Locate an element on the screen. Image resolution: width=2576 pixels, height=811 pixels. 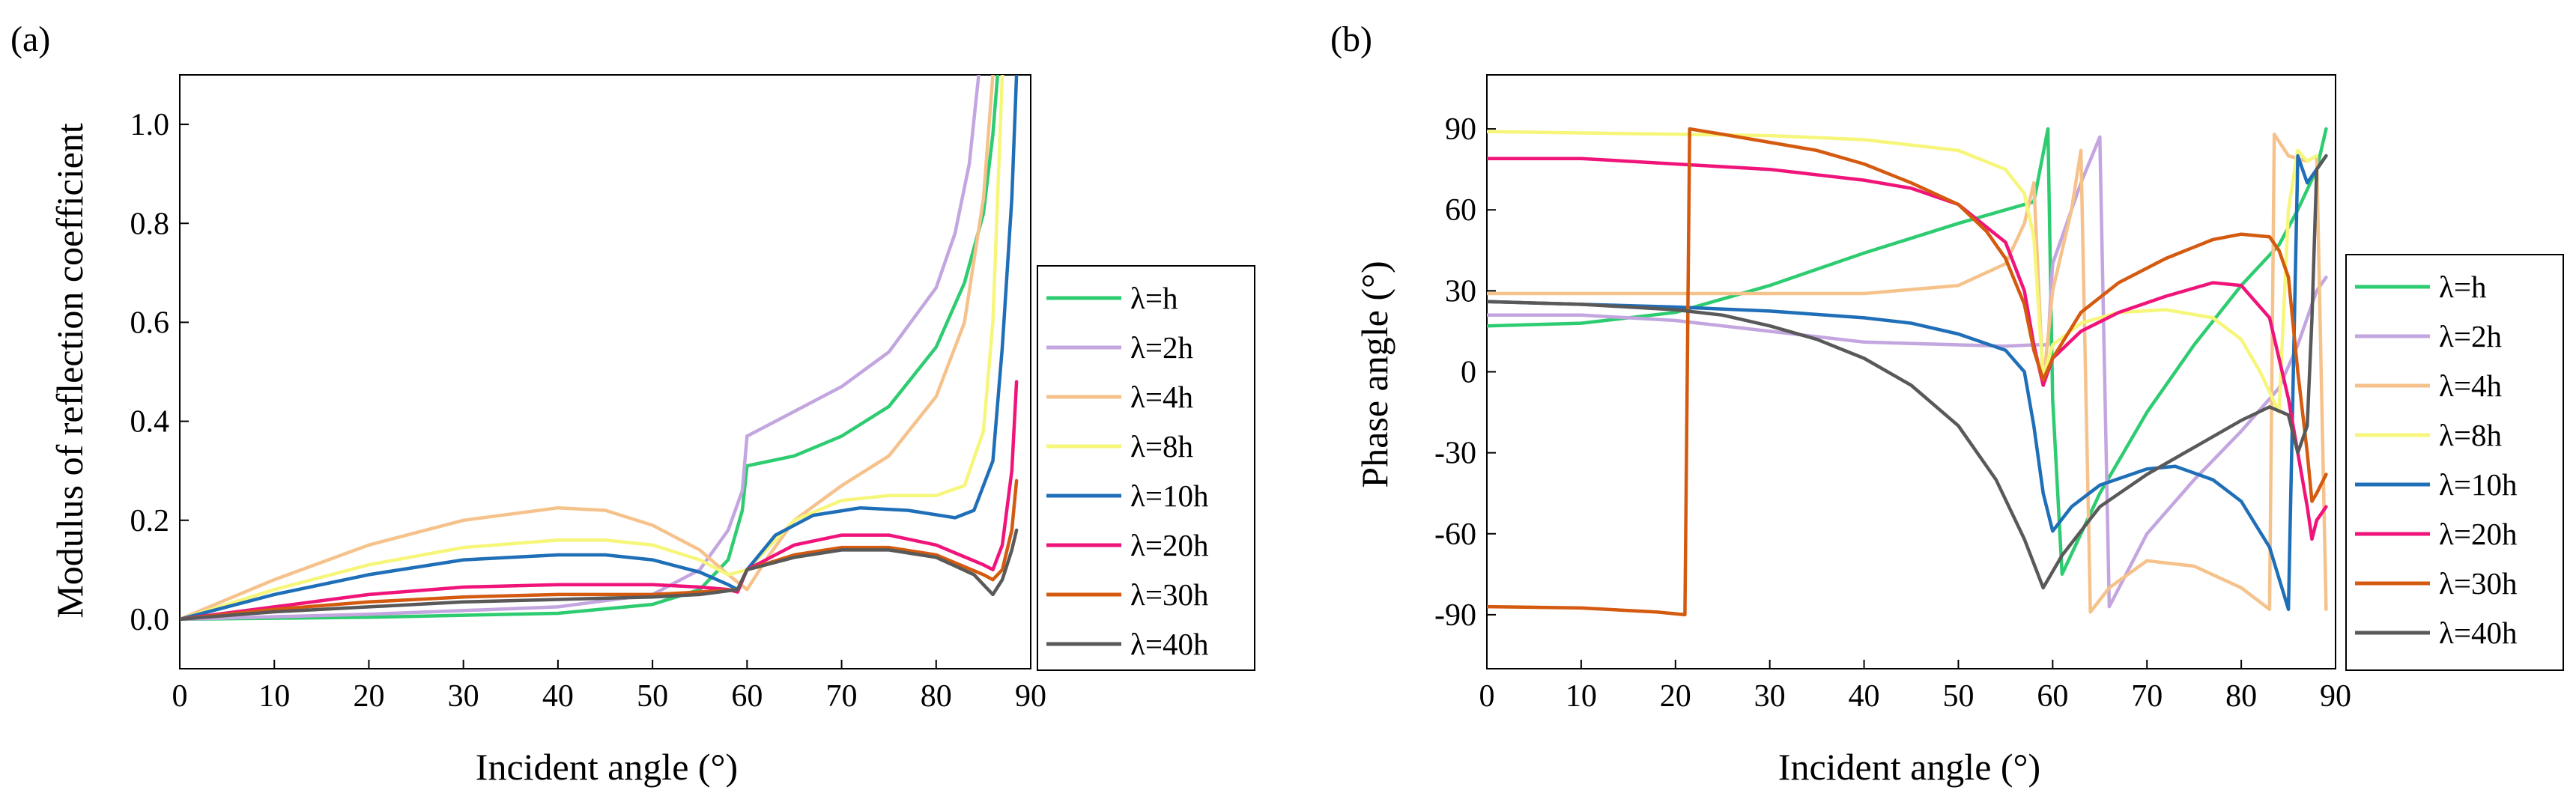
y-tick-label: 60 is located at coordinates (1460, 210).